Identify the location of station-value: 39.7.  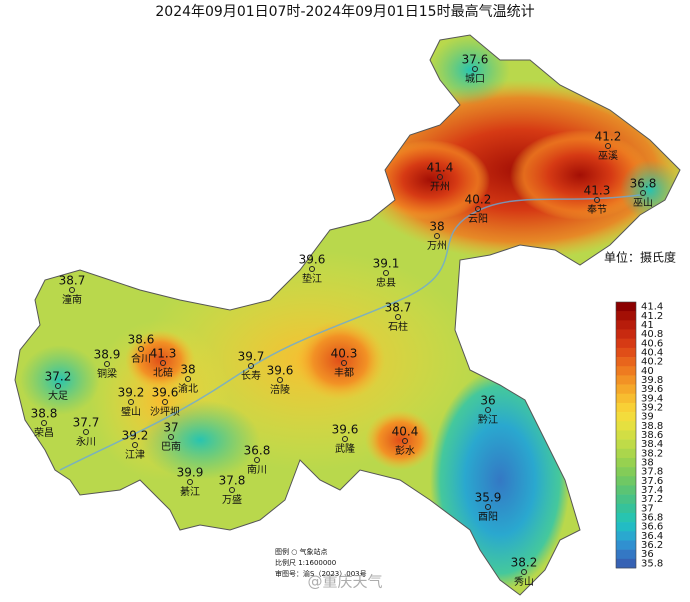
(251, 357).